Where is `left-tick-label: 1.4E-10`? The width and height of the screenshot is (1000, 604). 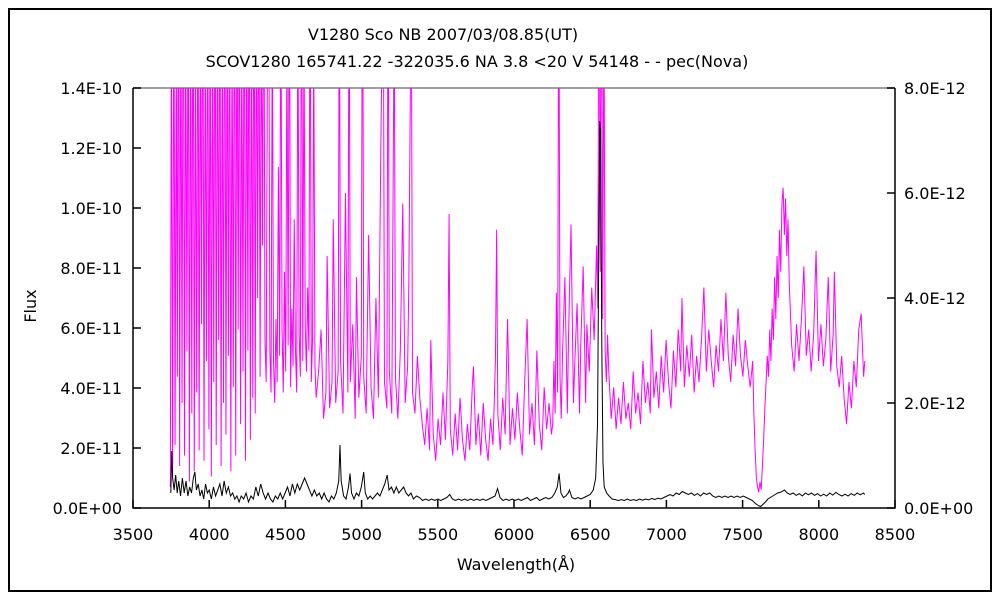 left-tick-label: 1.4E-10 is located at coordinates (91, 88).